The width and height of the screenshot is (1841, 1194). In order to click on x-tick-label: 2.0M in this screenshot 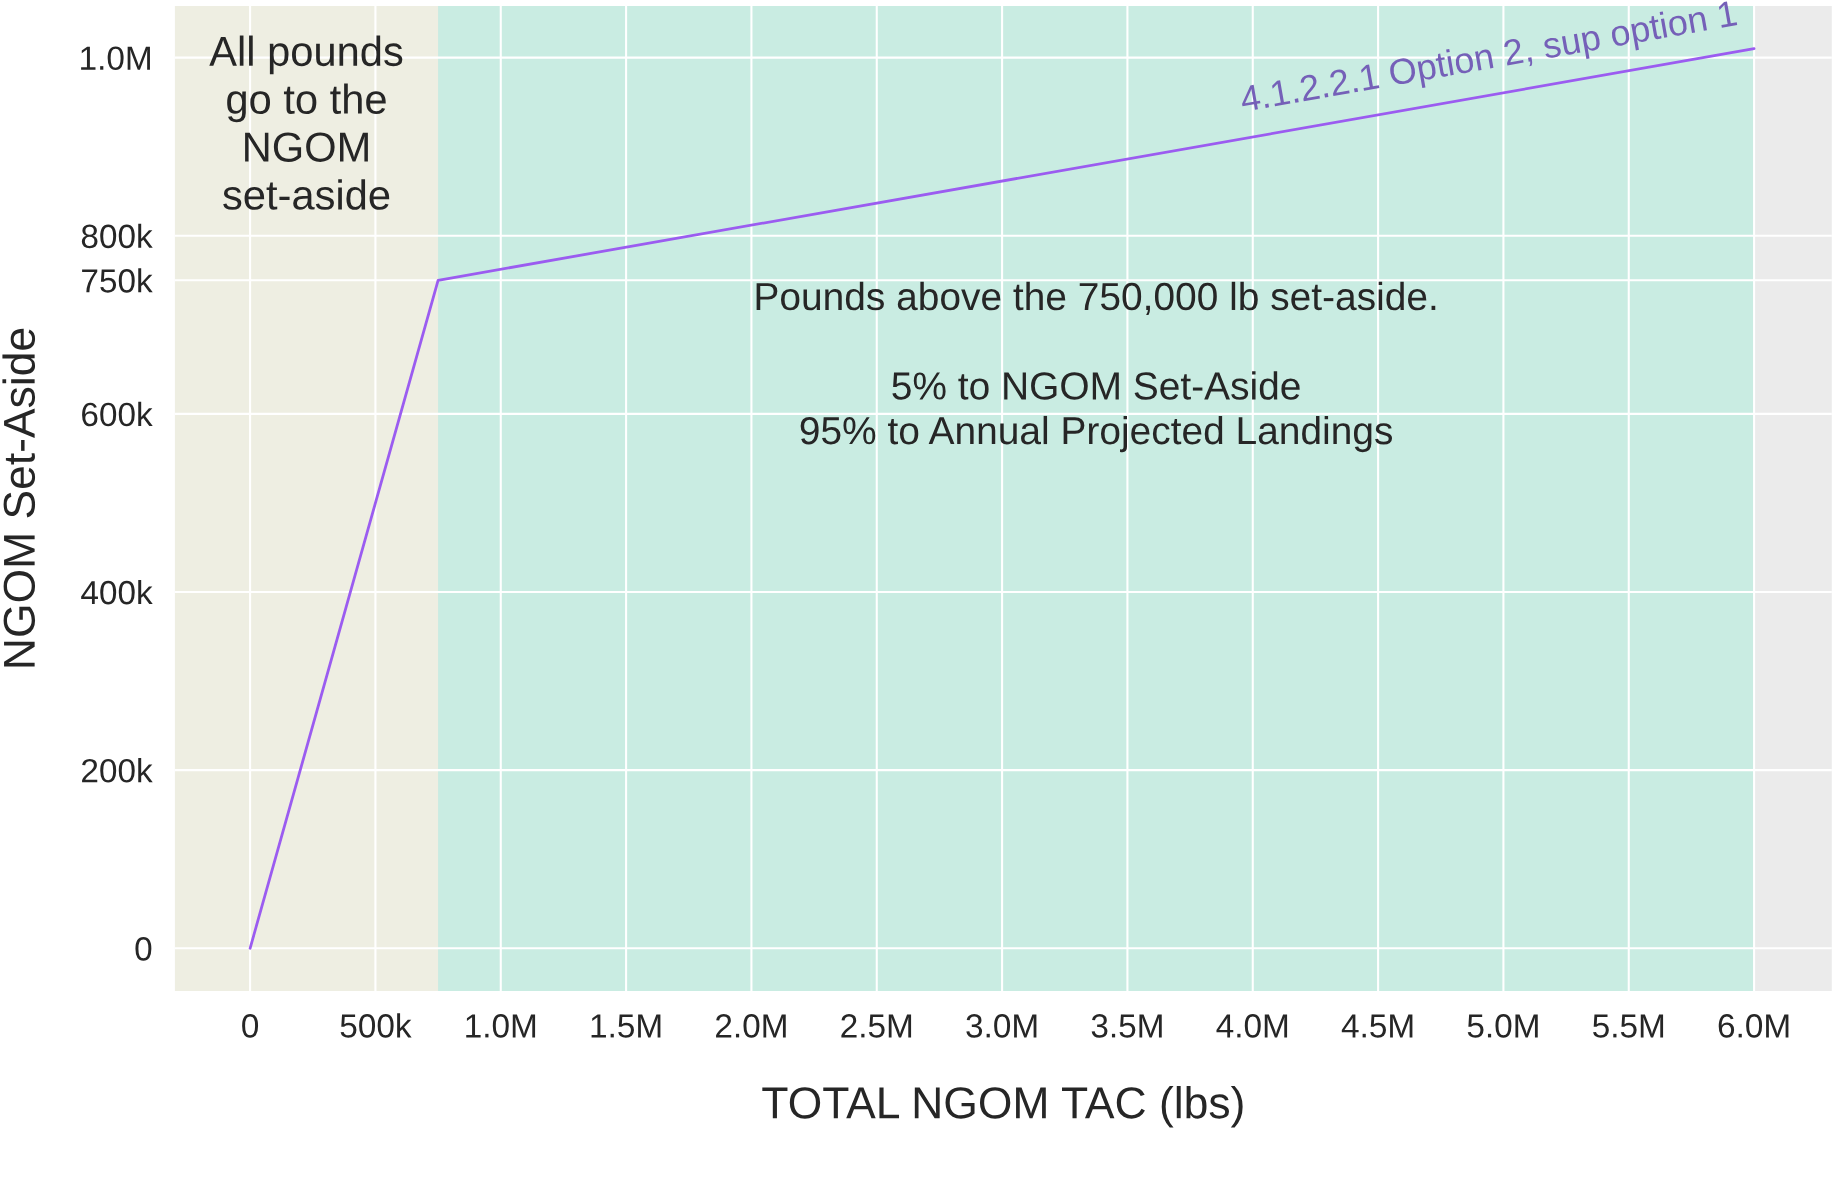, I will do `click(751, 1026)`.